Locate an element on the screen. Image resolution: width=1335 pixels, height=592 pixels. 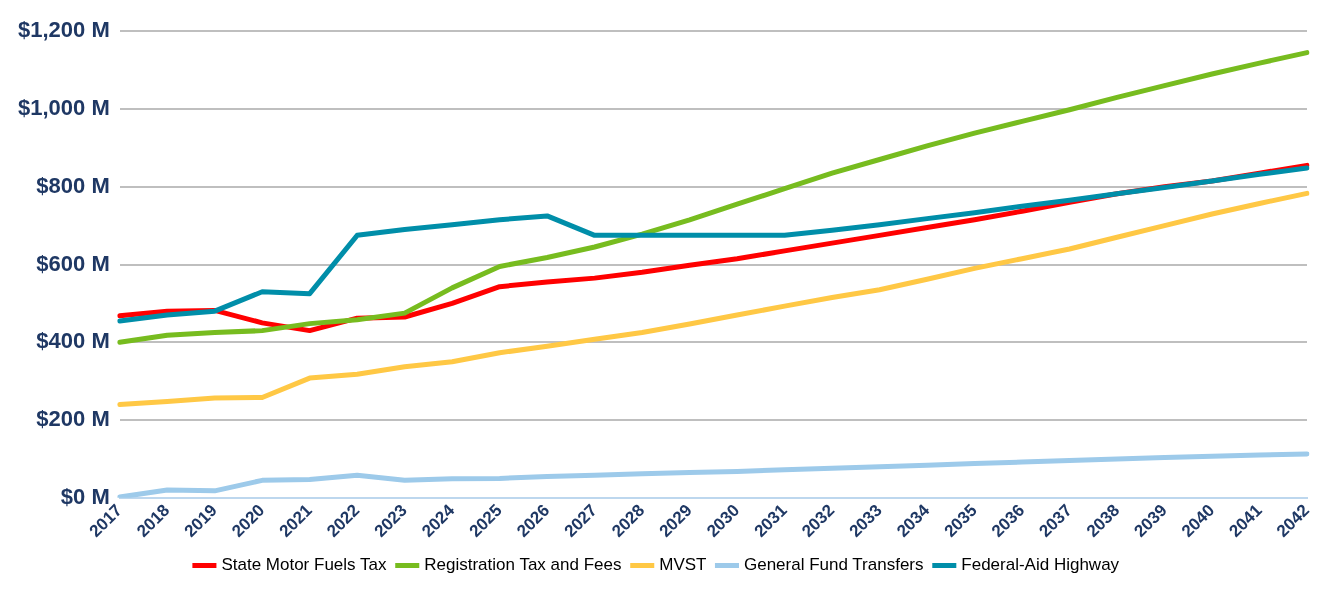
y-tick-label: $1,000 M is located at coordinates (63, 108).